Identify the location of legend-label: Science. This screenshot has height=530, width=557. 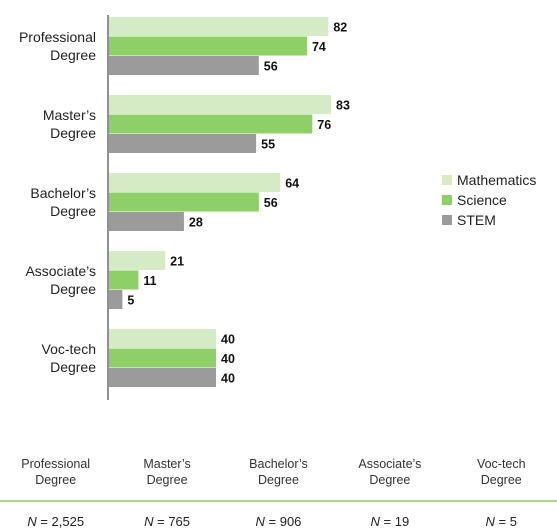
(482, 200).